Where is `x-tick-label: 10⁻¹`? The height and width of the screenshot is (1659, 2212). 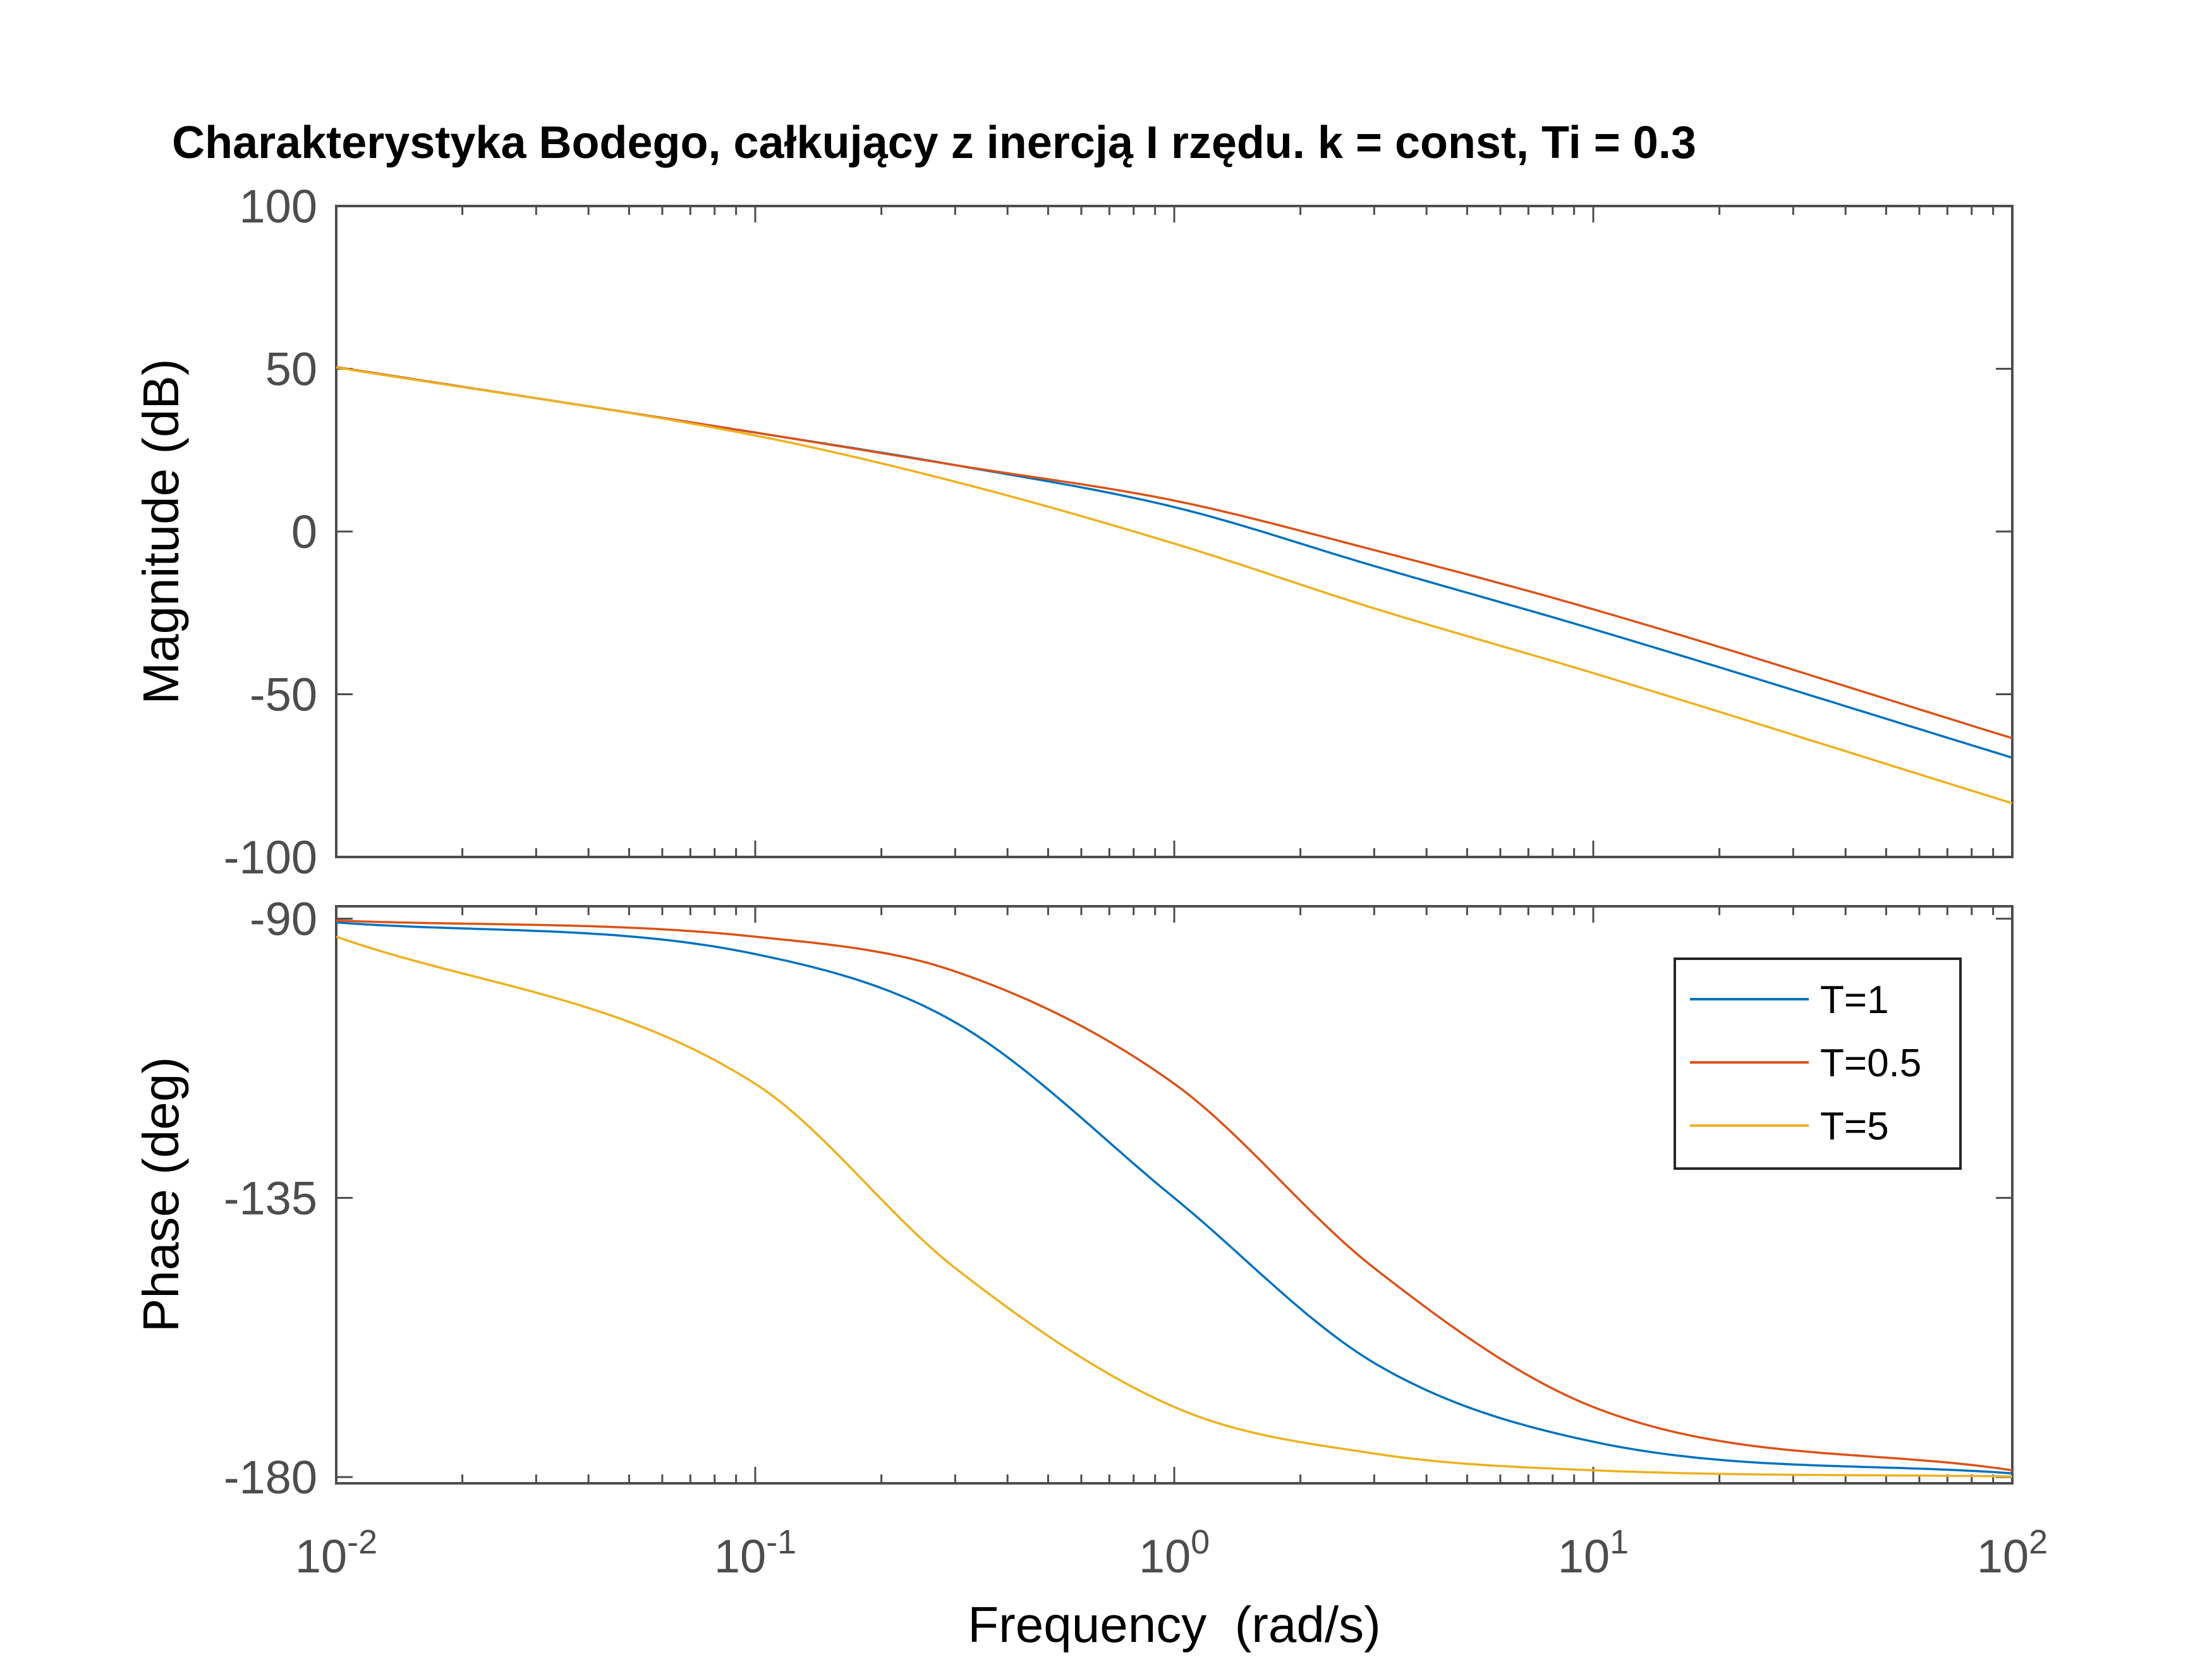
x-tick-label: 10⁻¹ is located at coordinates (755, 1553).